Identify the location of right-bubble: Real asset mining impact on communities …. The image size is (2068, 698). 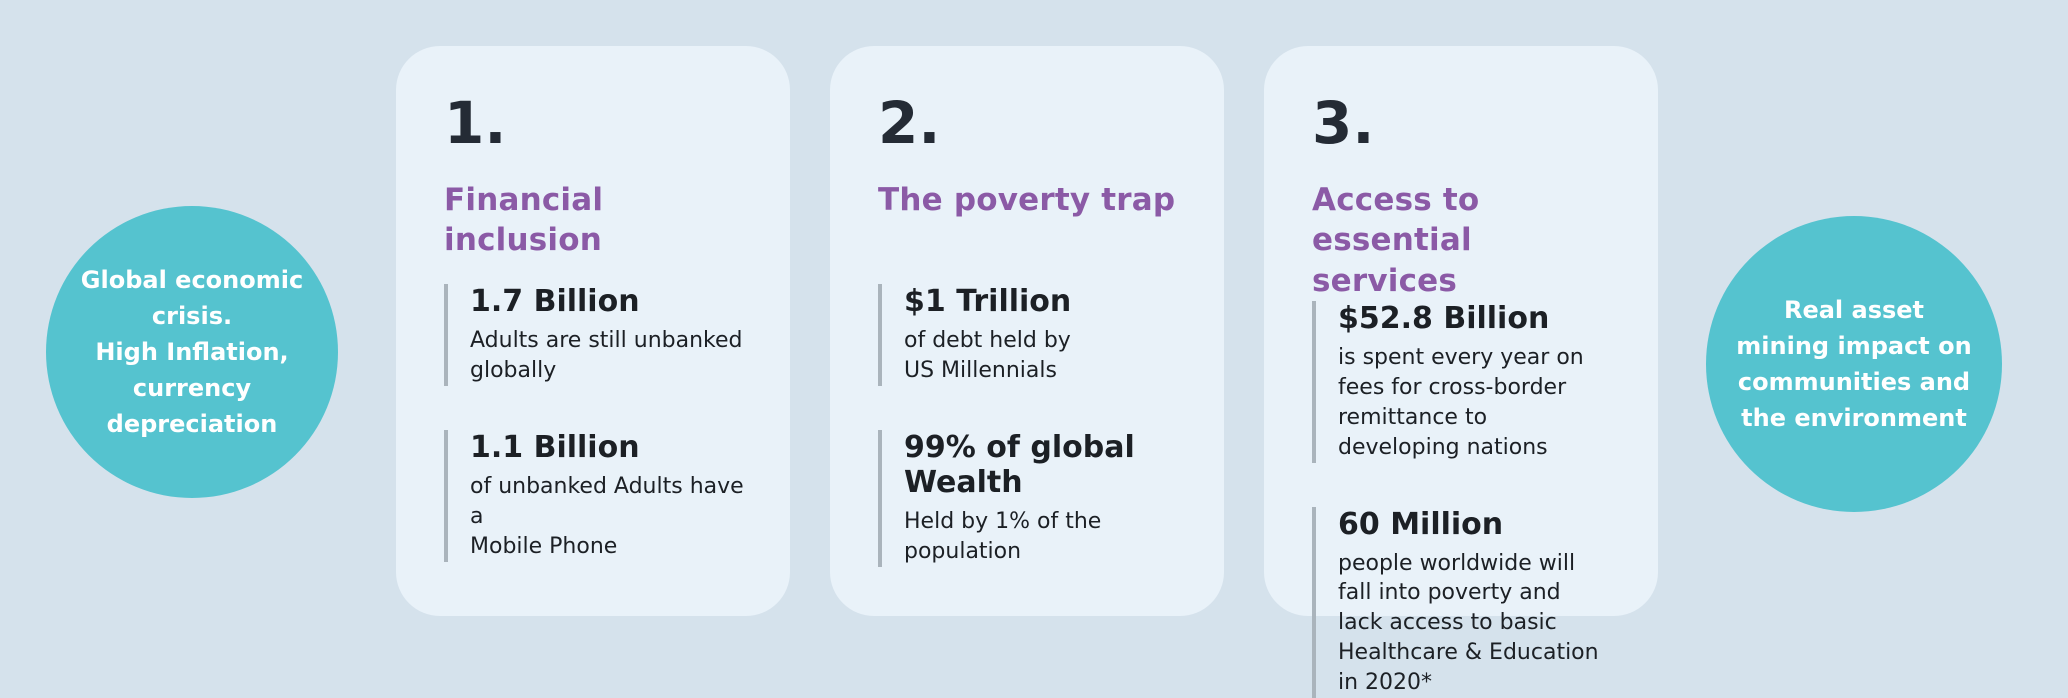
(1854, 364).